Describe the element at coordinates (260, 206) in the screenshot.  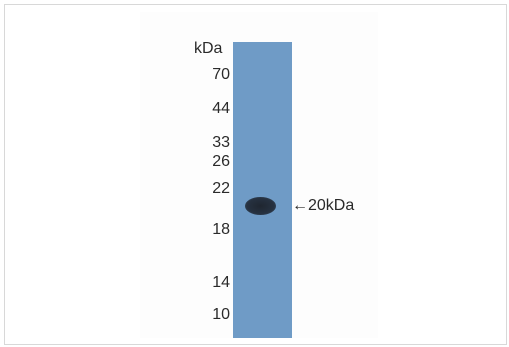
I see `protein-band` at that location.